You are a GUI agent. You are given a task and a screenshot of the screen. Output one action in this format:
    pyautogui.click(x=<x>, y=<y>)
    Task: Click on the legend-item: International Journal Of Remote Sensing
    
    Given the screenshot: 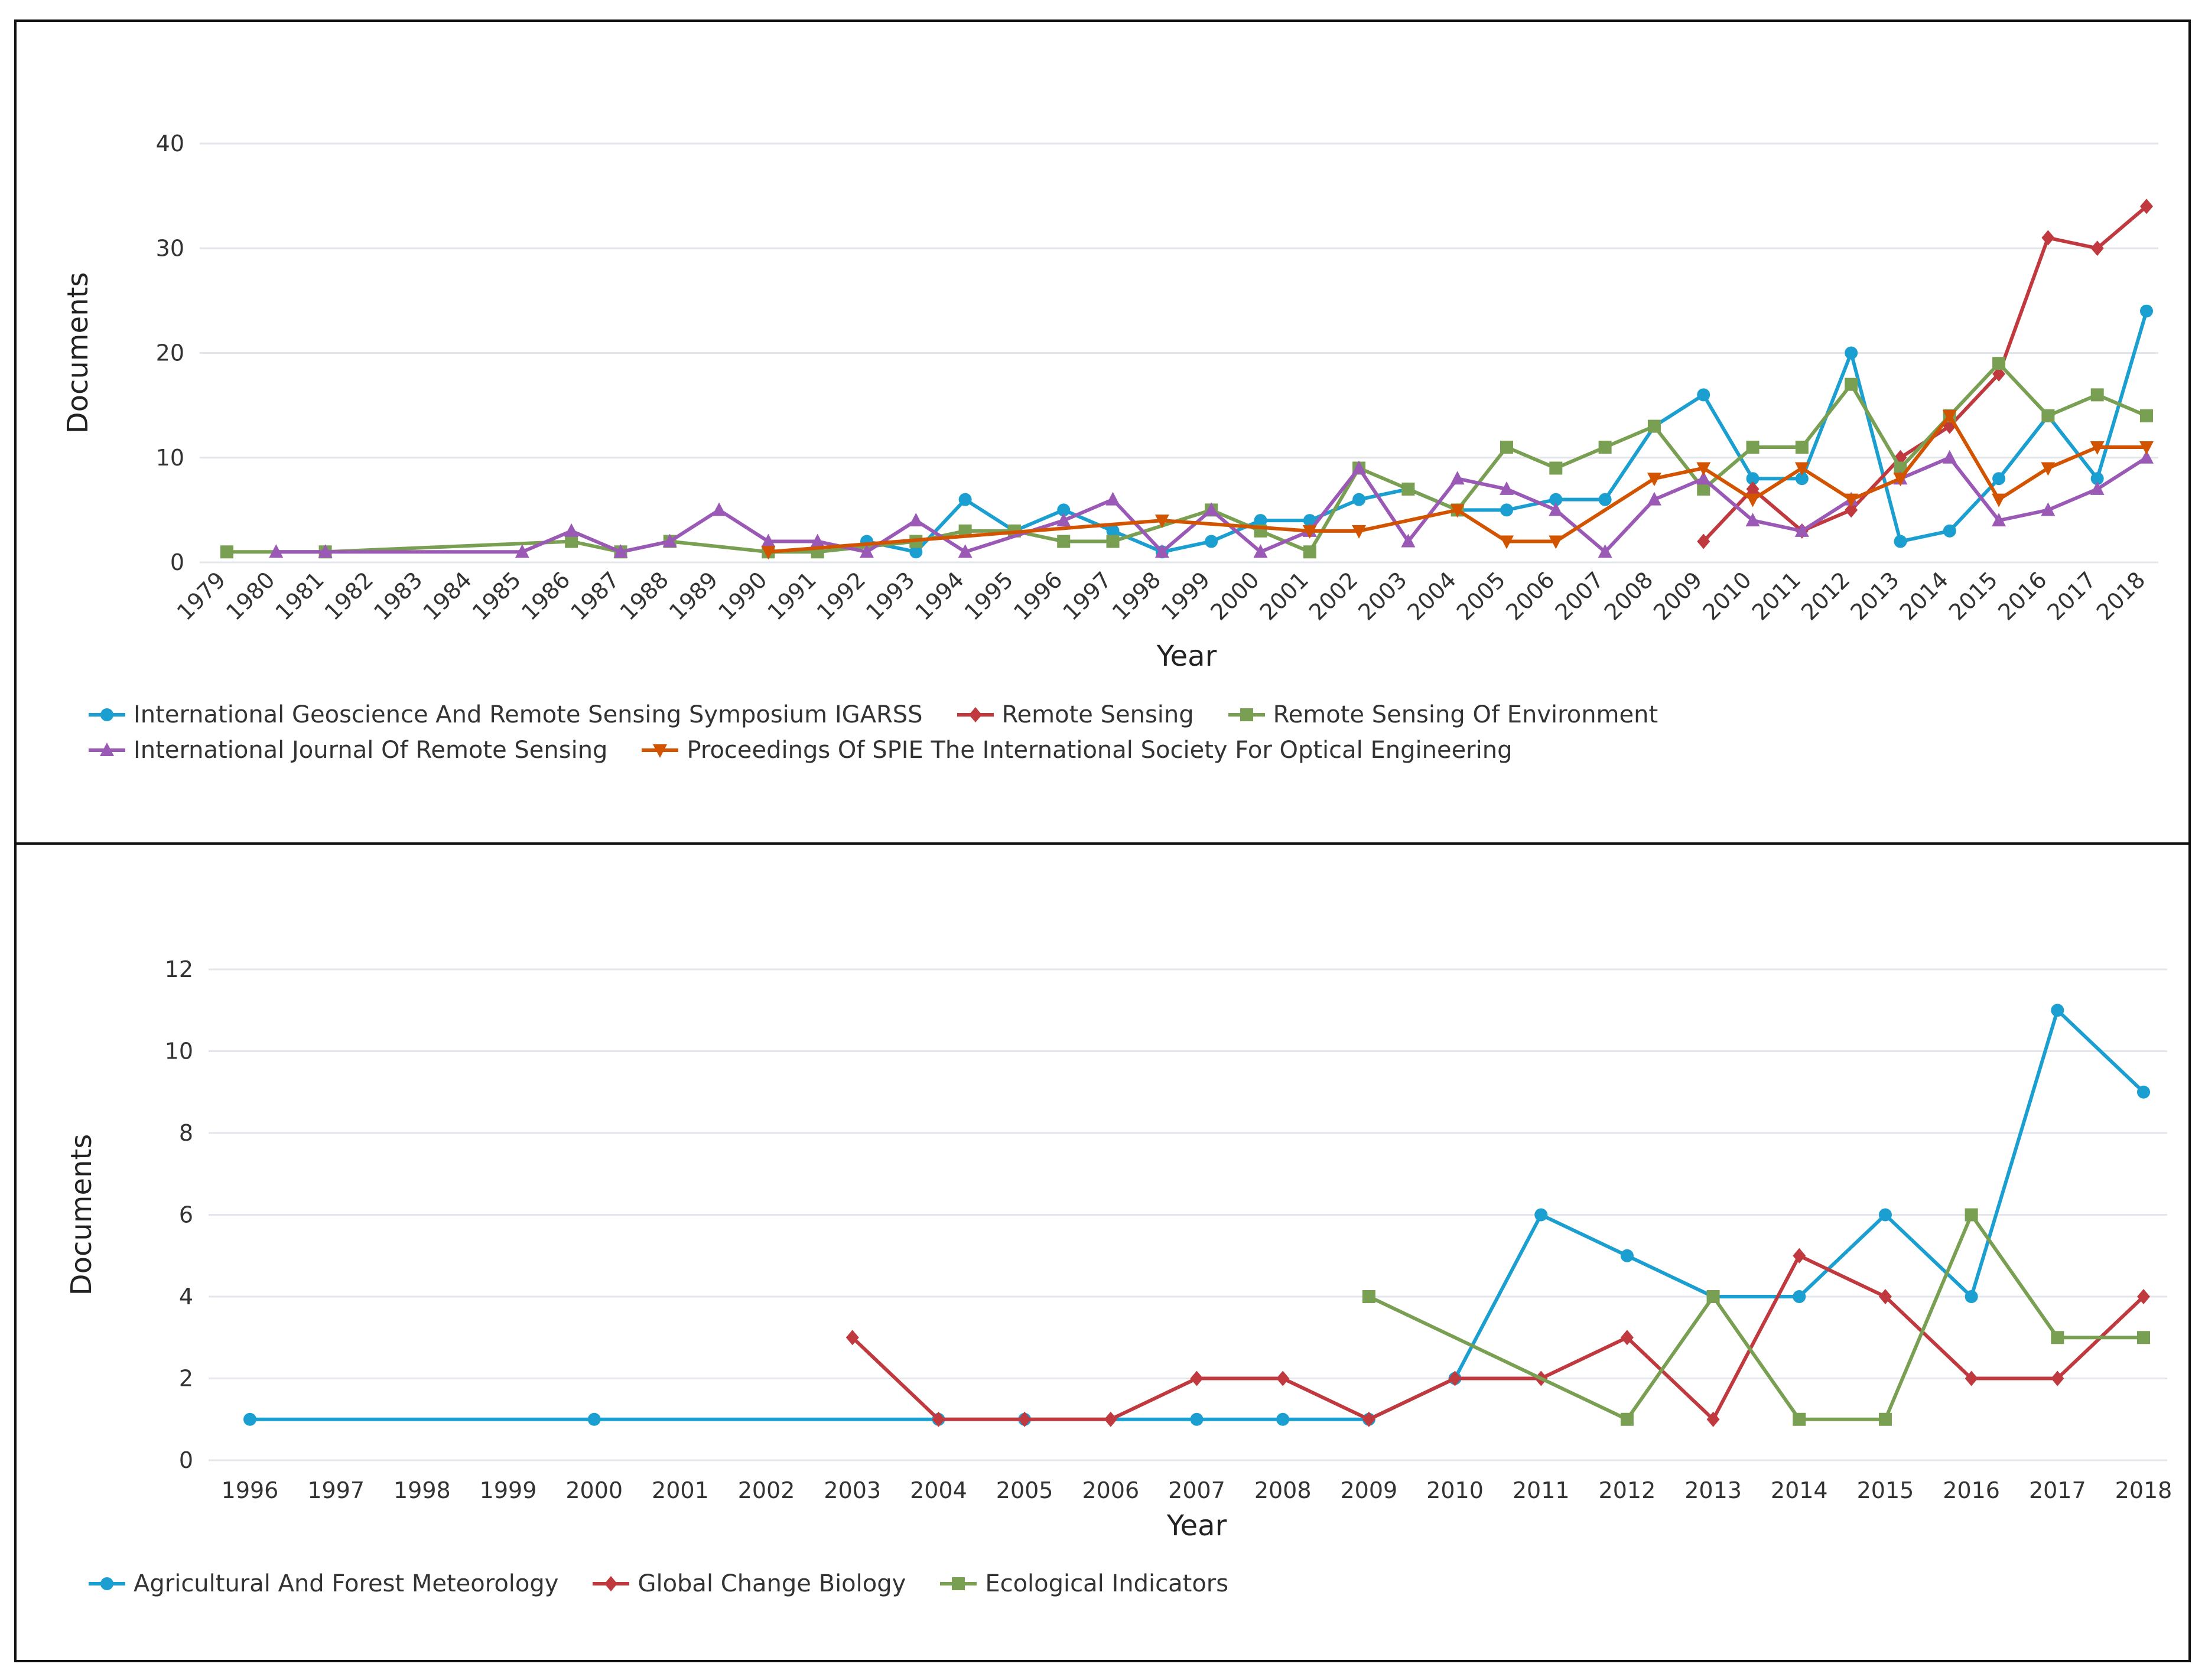 What is the action you would take?
    pyautogui.click(x=347, y=750)
    